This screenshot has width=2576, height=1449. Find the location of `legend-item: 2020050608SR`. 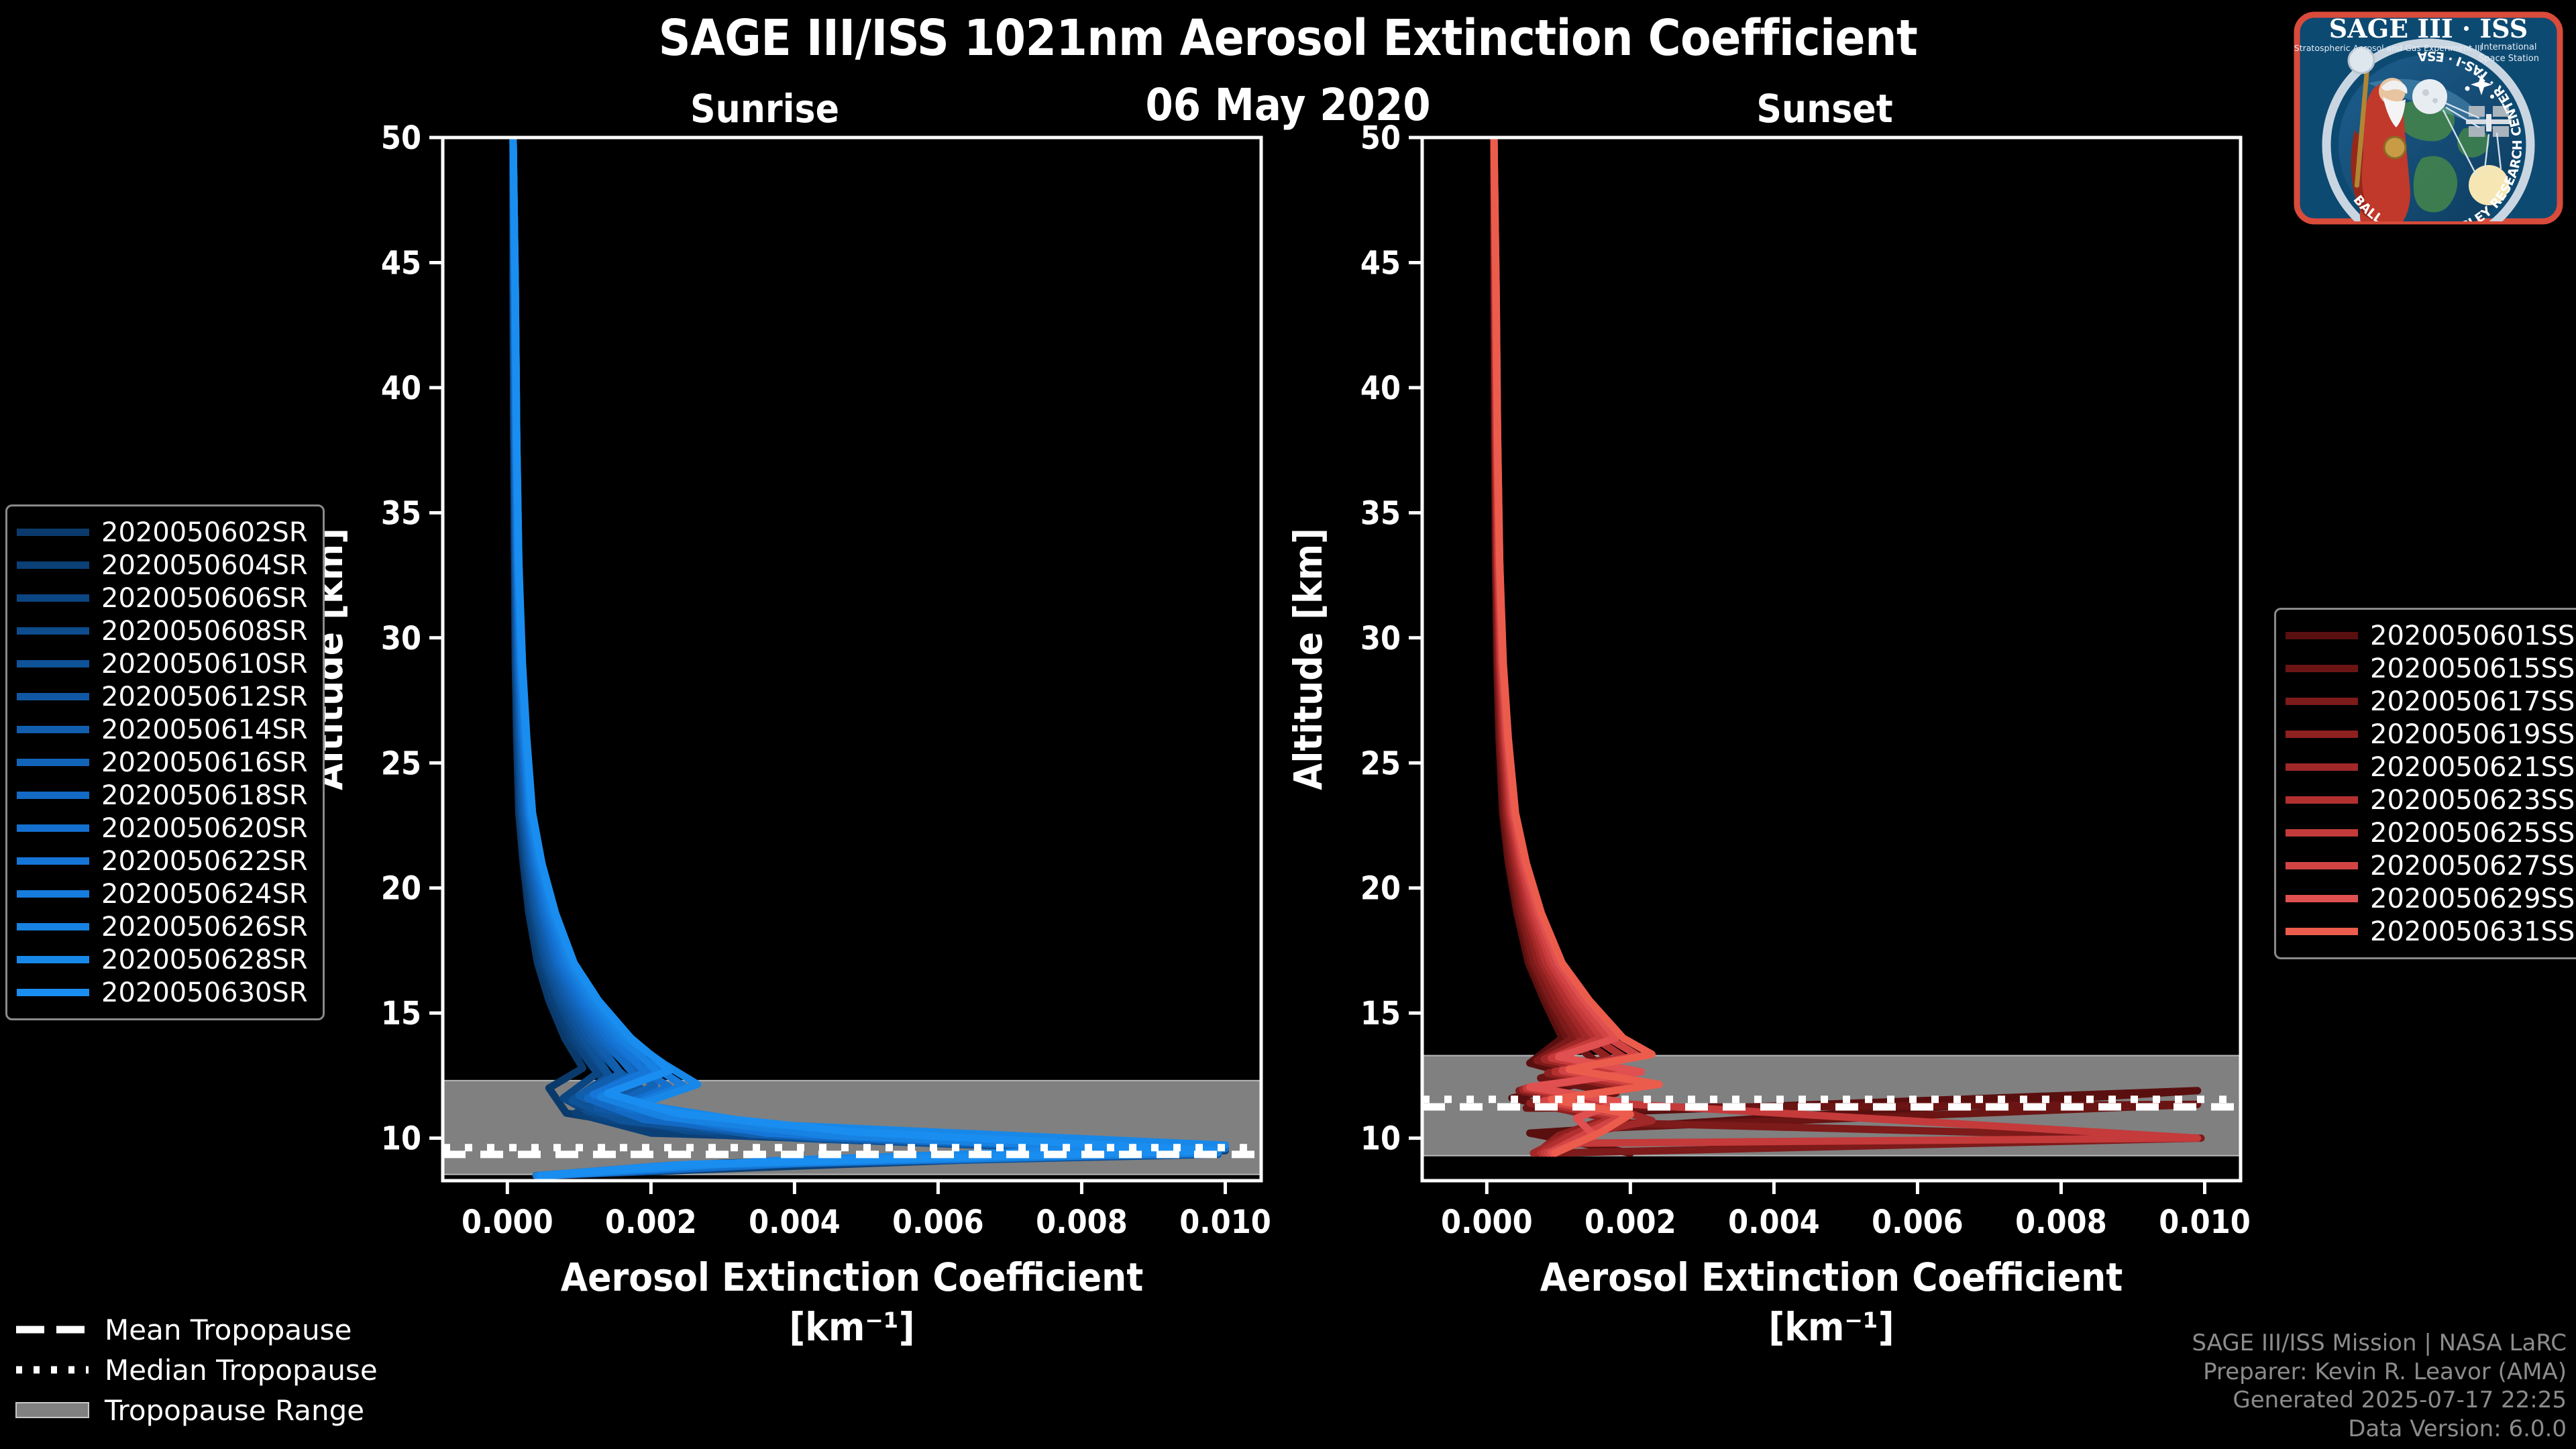

legend-item: 2020050608SR is located at coordinates (162, 630).